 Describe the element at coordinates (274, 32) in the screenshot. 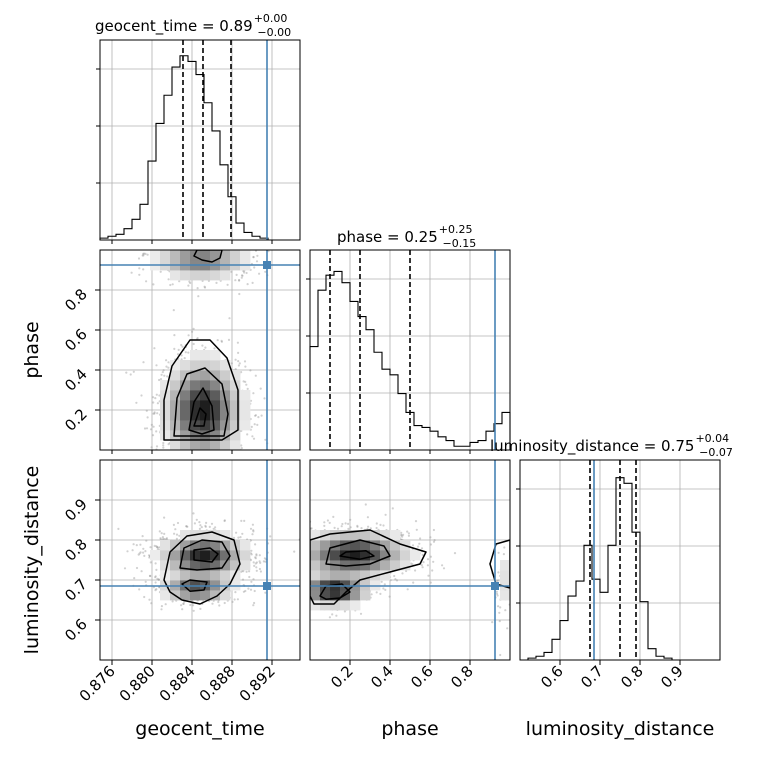

I see `title-geocent-time-minus: −0.00` at that location.